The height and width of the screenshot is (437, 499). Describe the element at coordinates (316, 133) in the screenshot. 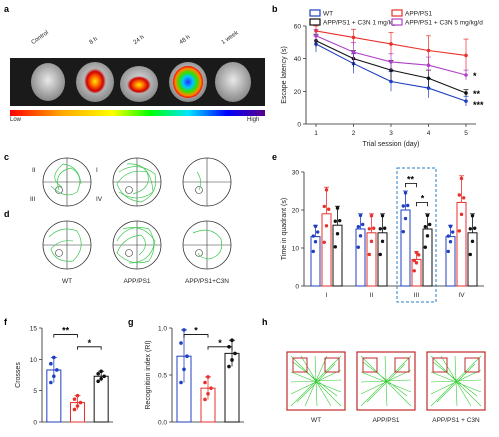

I see `b-xtick-label: 1` at that location.